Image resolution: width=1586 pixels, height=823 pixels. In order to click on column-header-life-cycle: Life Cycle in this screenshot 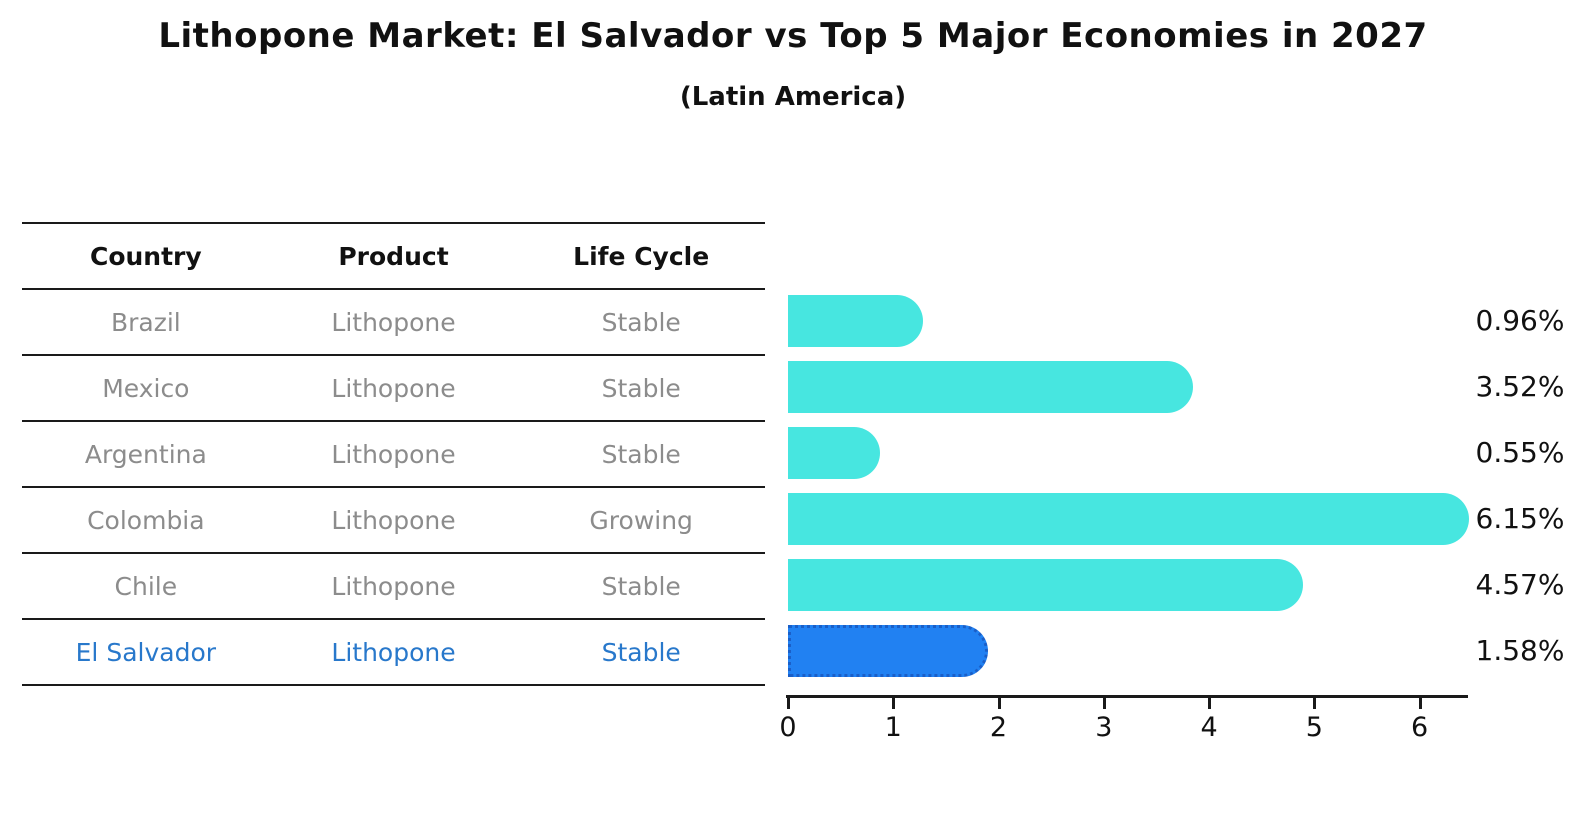, I will do `click(641, 256)`.